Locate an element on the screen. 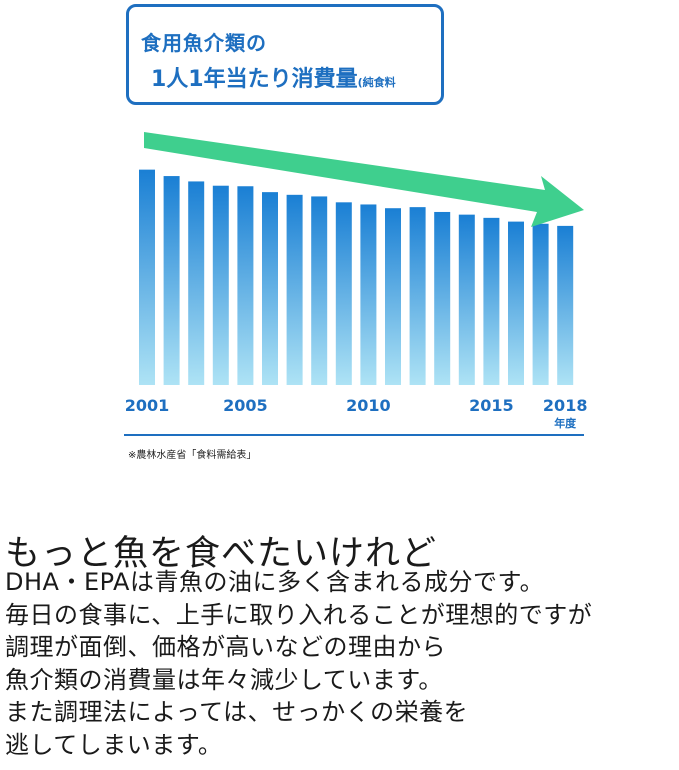  bar-2007 is located at coordinates (294, 289).